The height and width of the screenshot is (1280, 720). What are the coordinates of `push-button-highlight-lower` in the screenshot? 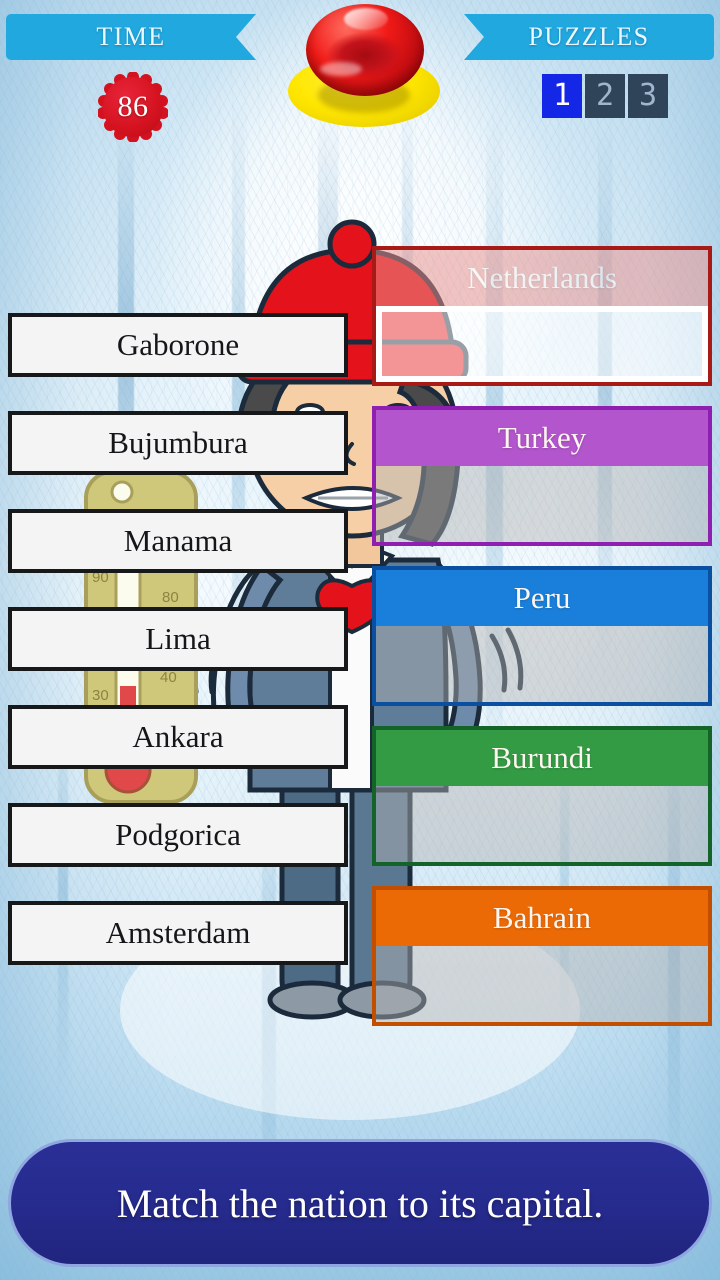 It's located at (341, 69).